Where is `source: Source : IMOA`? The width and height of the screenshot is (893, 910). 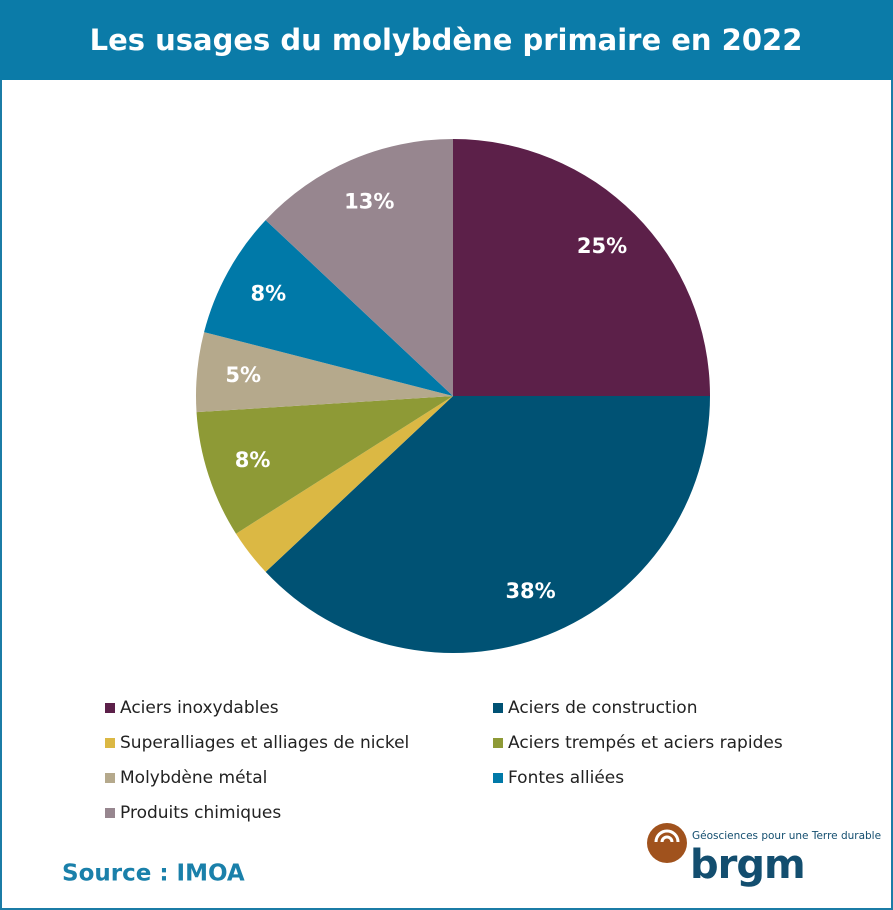 source: Source : IMOA is located at coordinates (153, 874).